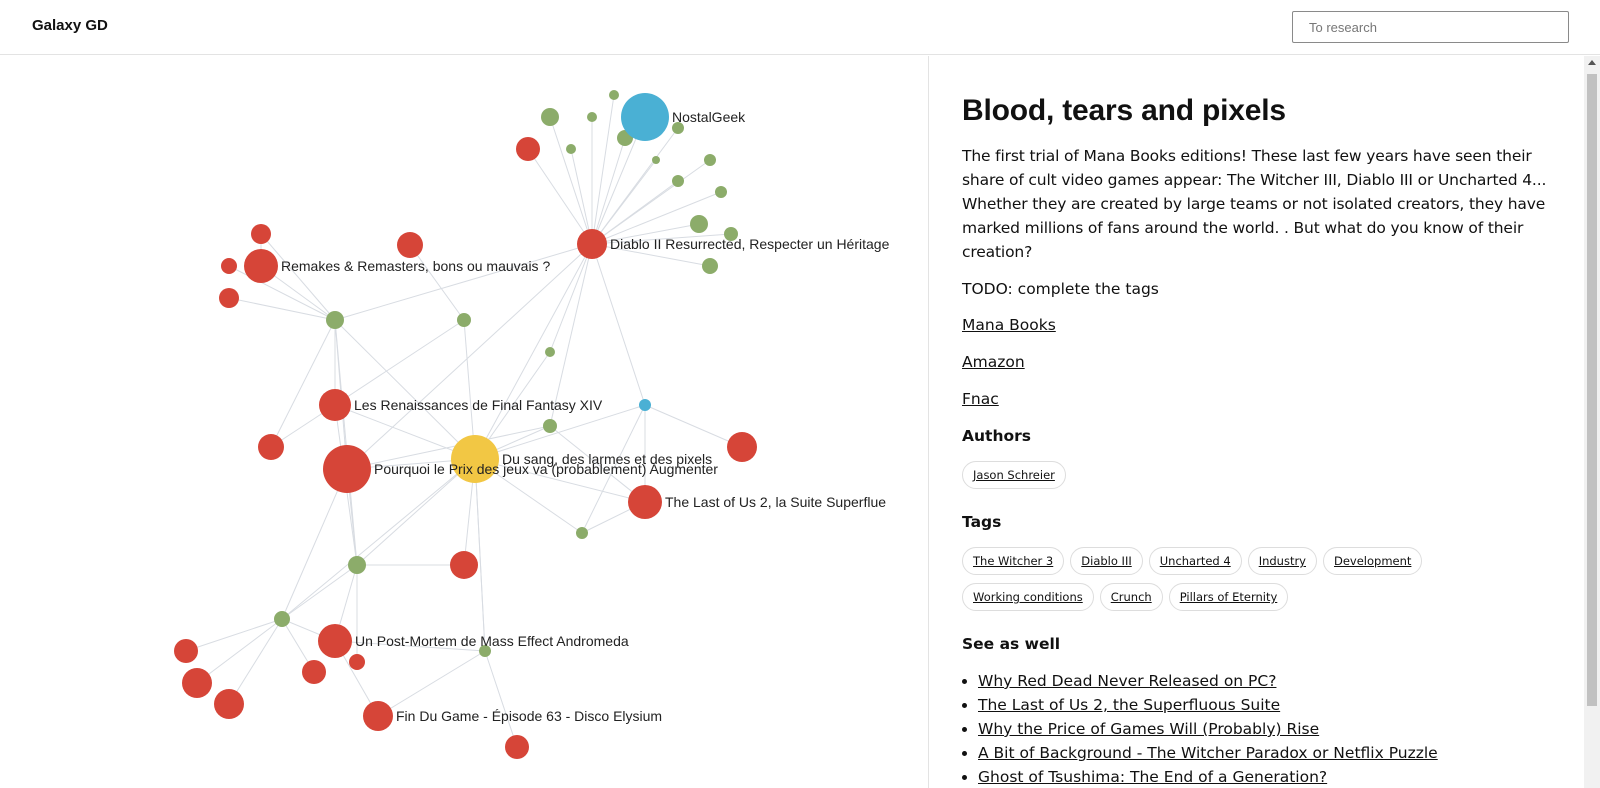 The width and height of the screenshot is (1600, 788). I want to click on author-chip: Jason Schreier, so click(1014, 475).